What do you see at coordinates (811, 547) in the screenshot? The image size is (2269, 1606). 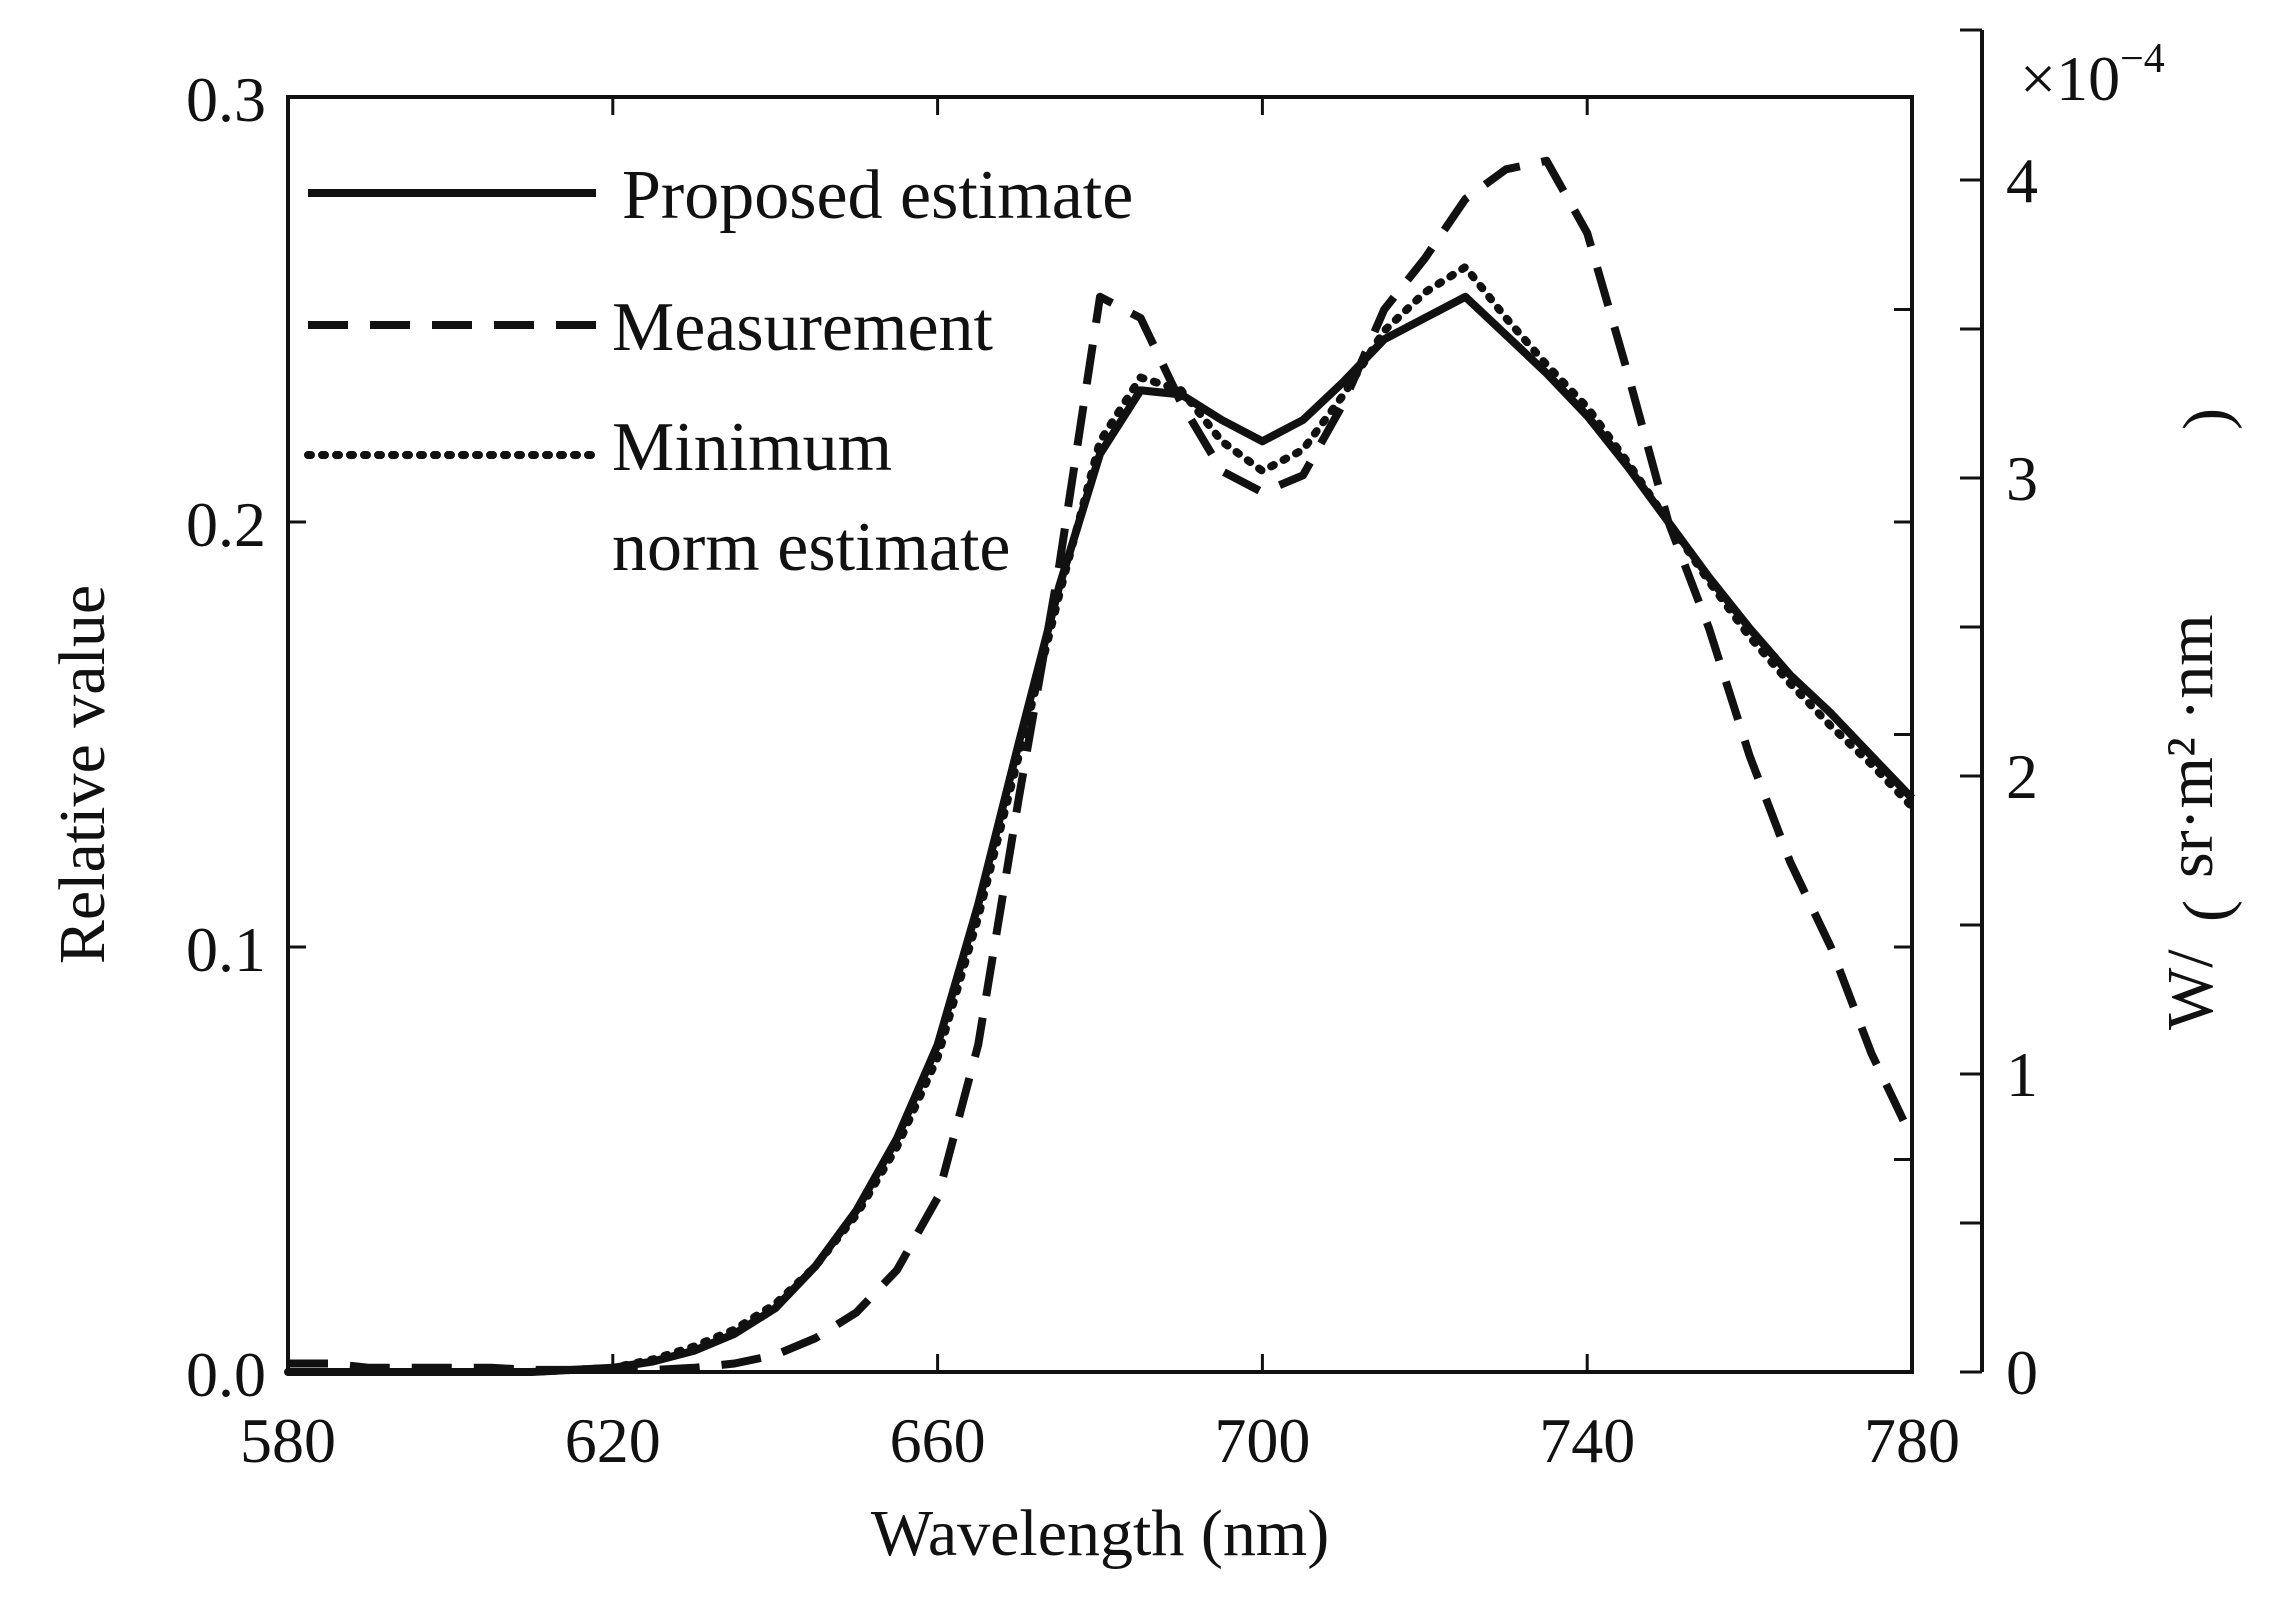 I see `legend-label-line-2: norm estimate` at bounding box center [811, 547].